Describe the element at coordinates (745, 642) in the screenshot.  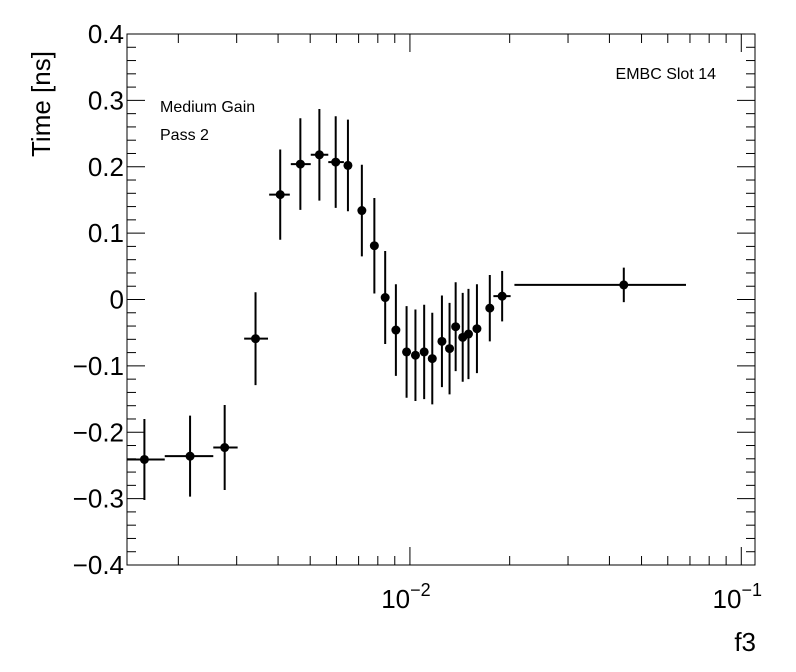
I see `x-axis-title: f3` at that location.